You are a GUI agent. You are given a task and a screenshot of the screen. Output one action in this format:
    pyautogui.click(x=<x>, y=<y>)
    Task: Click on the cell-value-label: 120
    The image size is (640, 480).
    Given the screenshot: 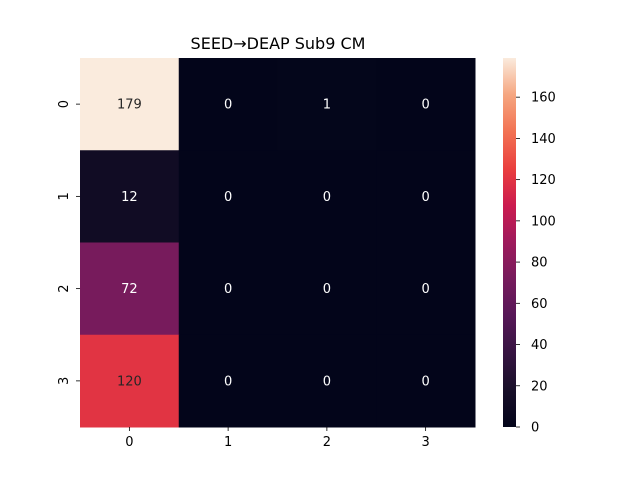 What is the action you would take?
    pyautogui.click(x=129, y=381)
    